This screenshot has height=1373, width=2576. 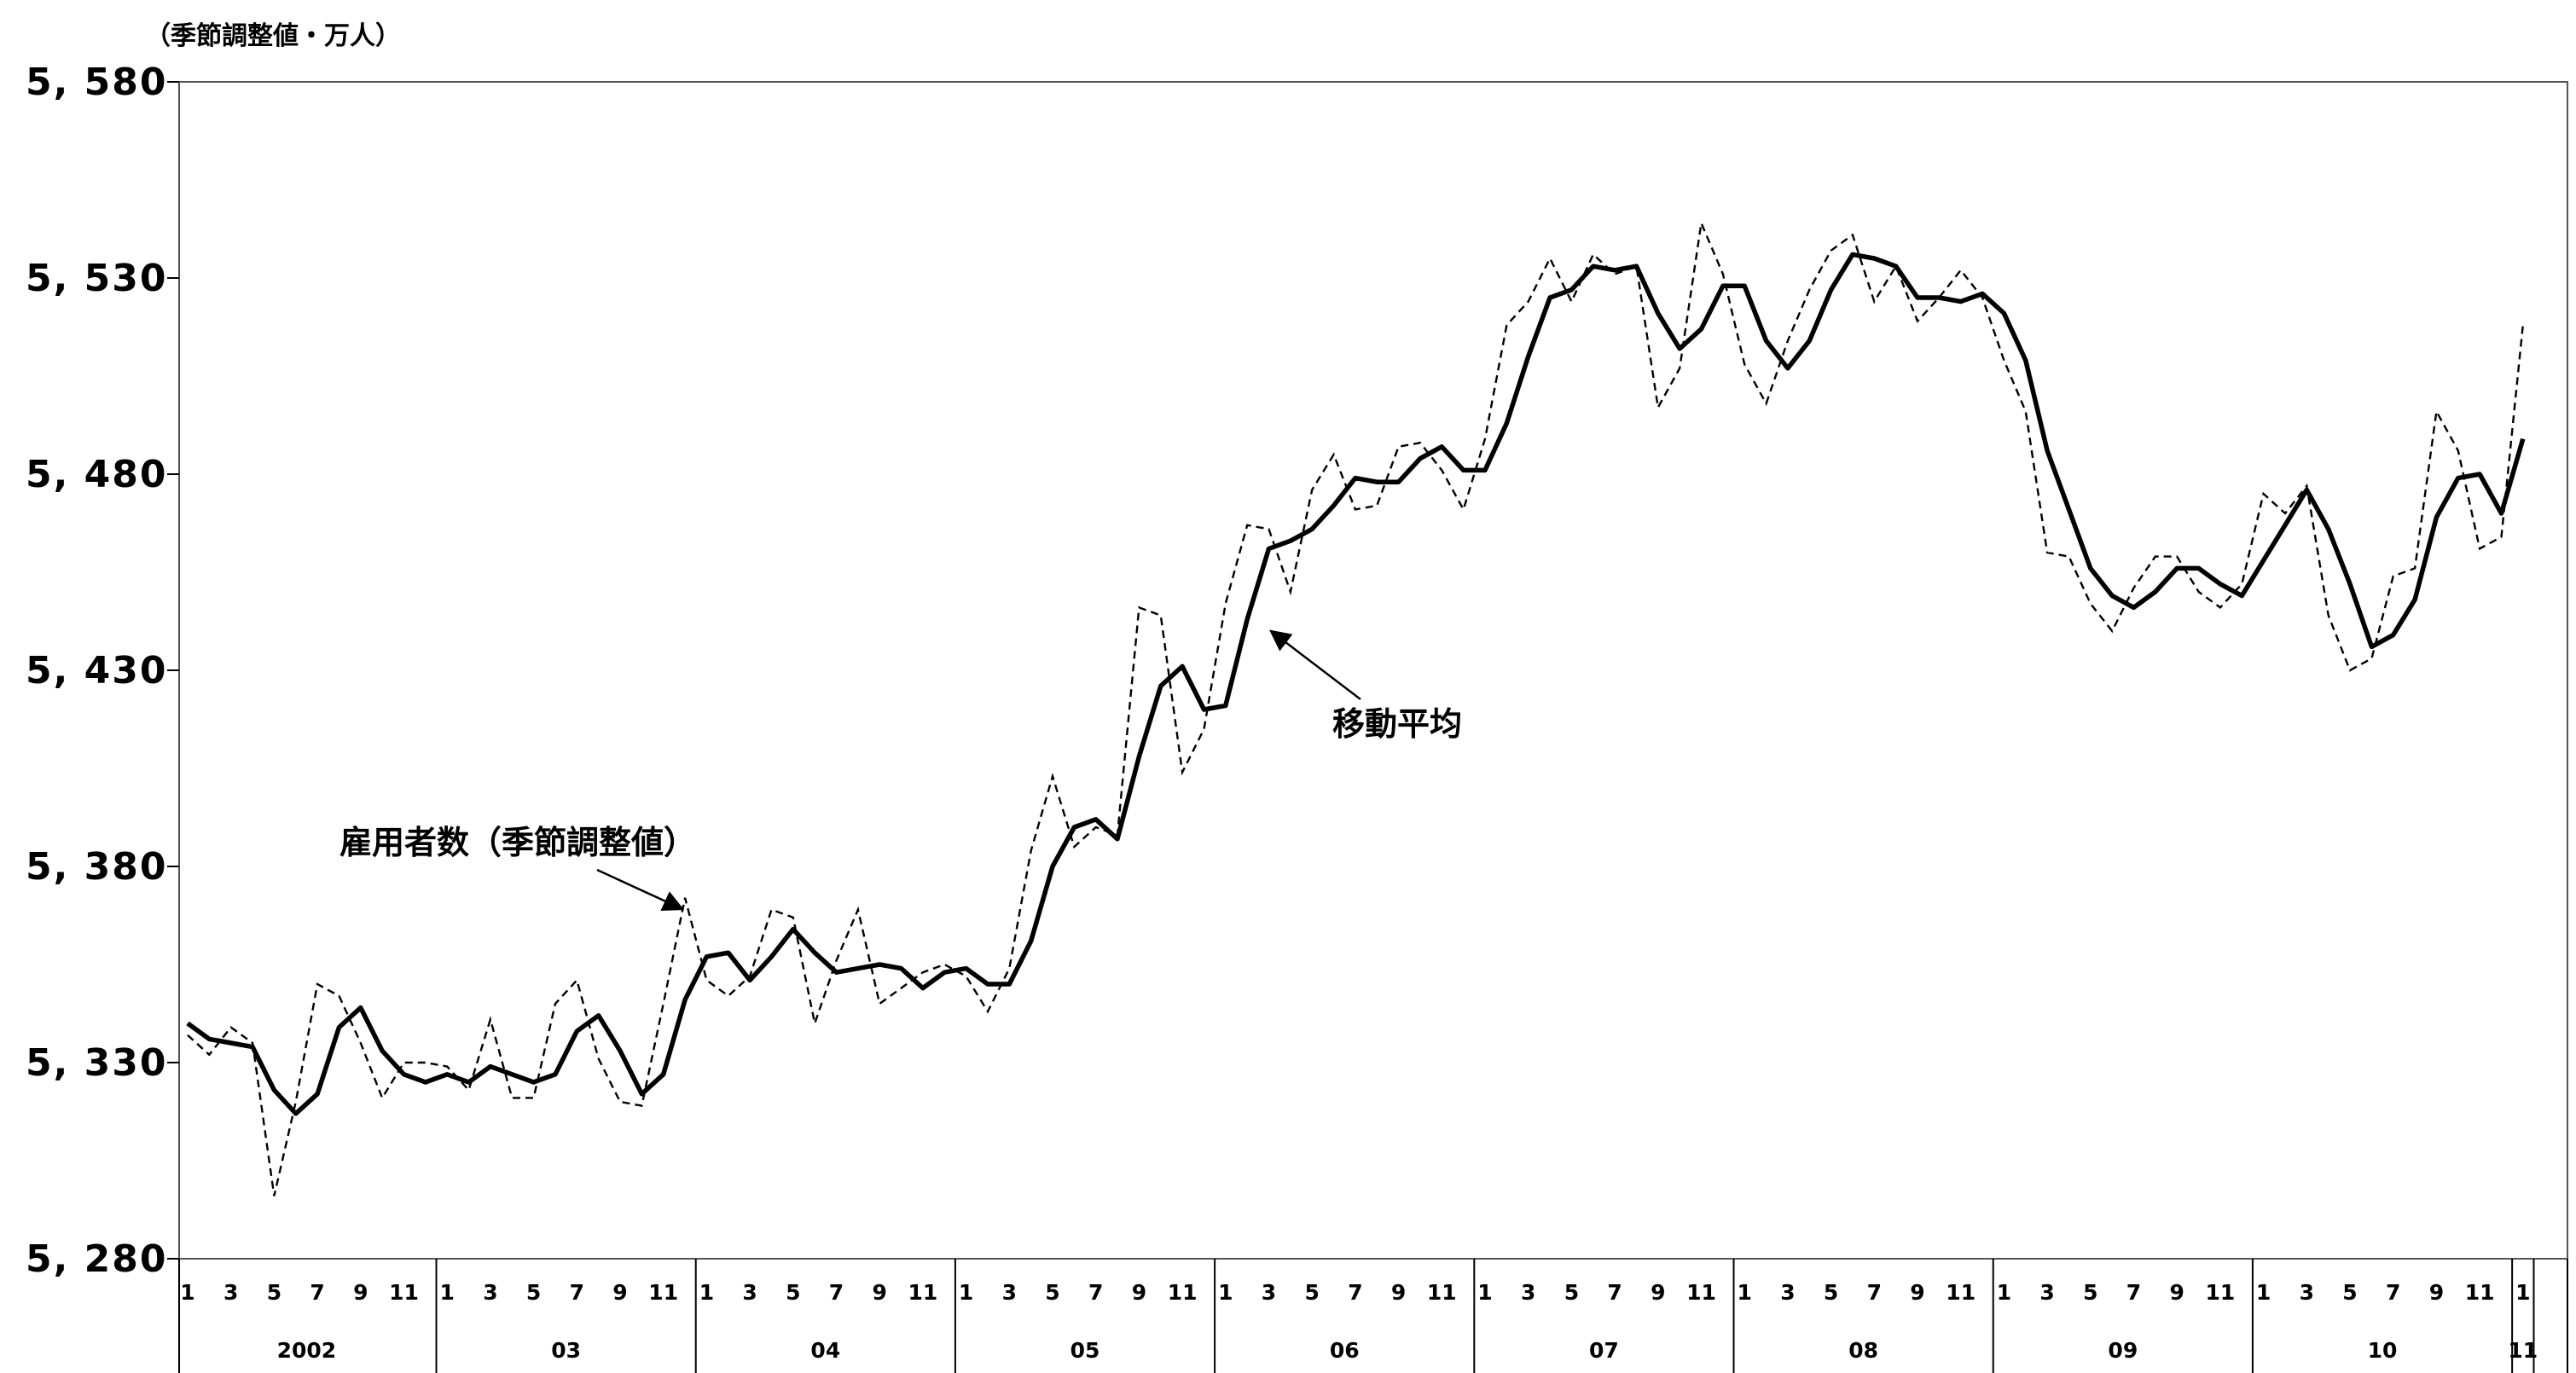 I want to click on x-year-label: 08, so click(x=1863, y=1350).